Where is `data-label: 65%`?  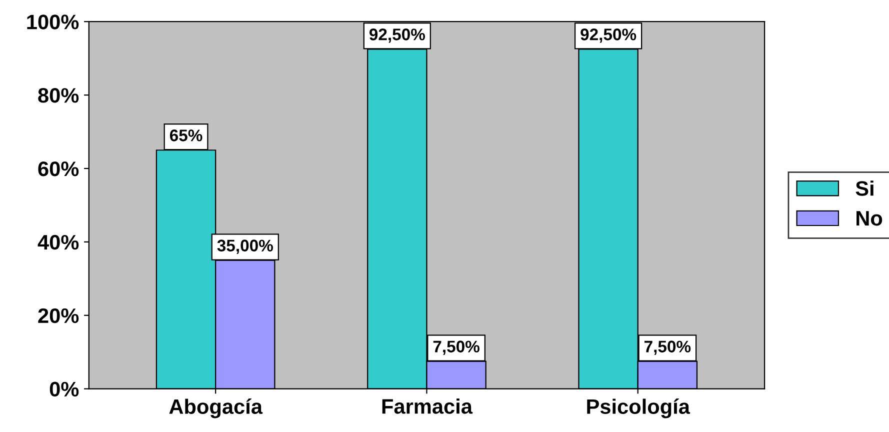 data-label: 65% is located at coordinates (186, 136).